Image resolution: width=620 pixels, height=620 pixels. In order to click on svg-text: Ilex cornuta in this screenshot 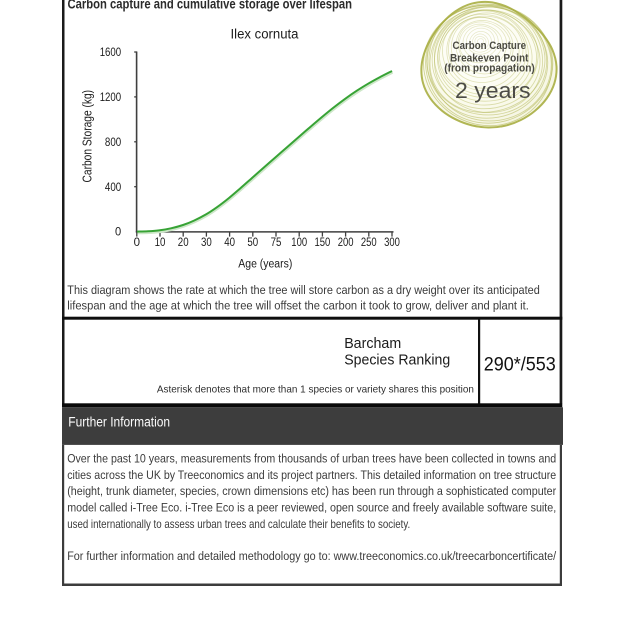, I will do `click(265, 34)`.